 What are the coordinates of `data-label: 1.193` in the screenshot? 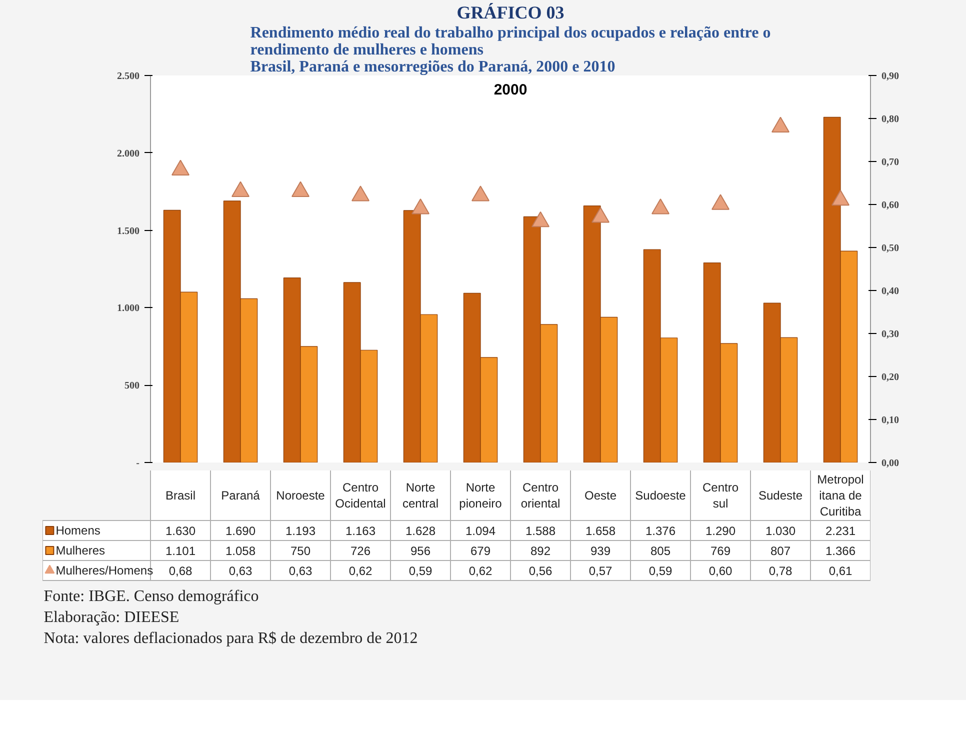 It's located at (300, 531).